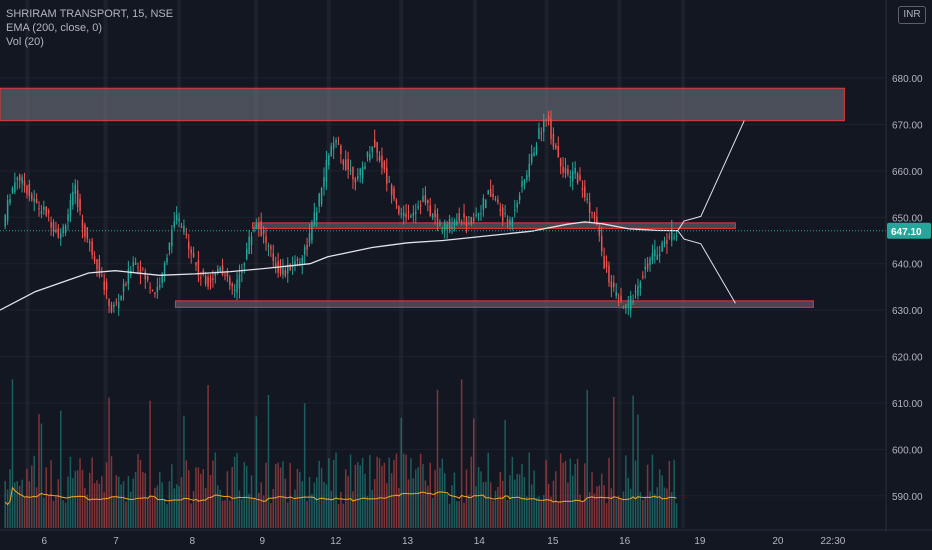 The image size is (932, 550). I want to click on projection-lines, so click(711, 212).